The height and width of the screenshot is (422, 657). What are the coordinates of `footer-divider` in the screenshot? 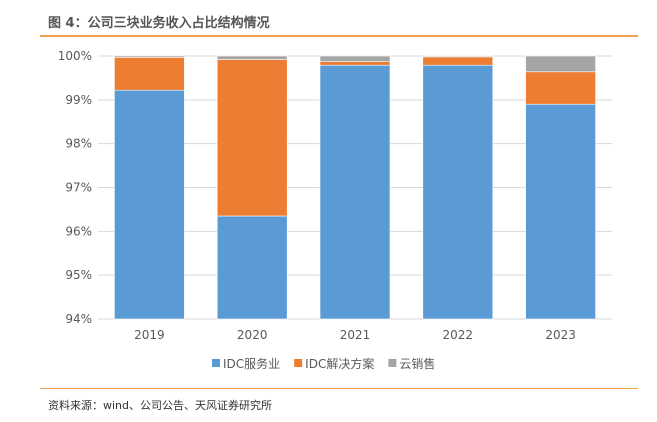 It's located at (339, 388).